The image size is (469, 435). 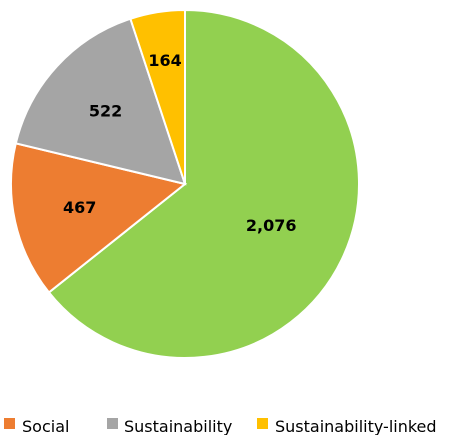 I want to click on pie-slice-sustainability-linked, so click(x=157, y=96).